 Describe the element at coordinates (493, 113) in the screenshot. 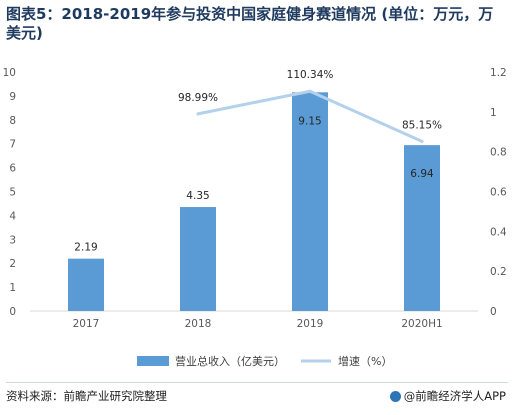

I see `y-right-tick-label: 1` at that location.